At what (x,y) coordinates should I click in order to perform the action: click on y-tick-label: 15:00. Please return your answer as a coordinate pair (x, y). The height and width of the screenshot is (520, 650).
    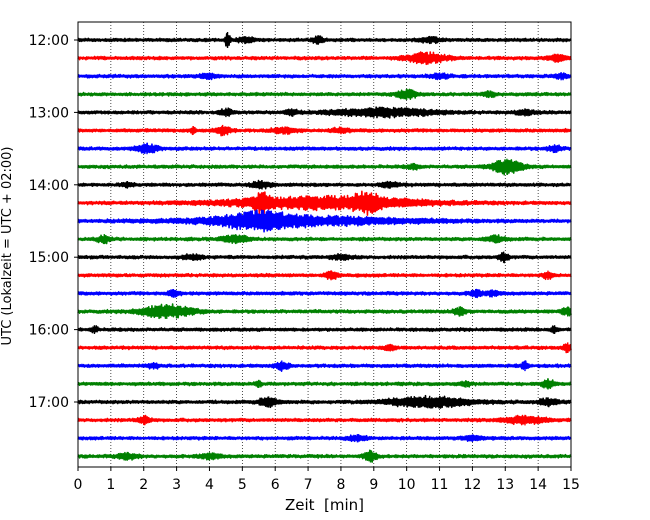
    Looking at the image, I should click on (49, 258).